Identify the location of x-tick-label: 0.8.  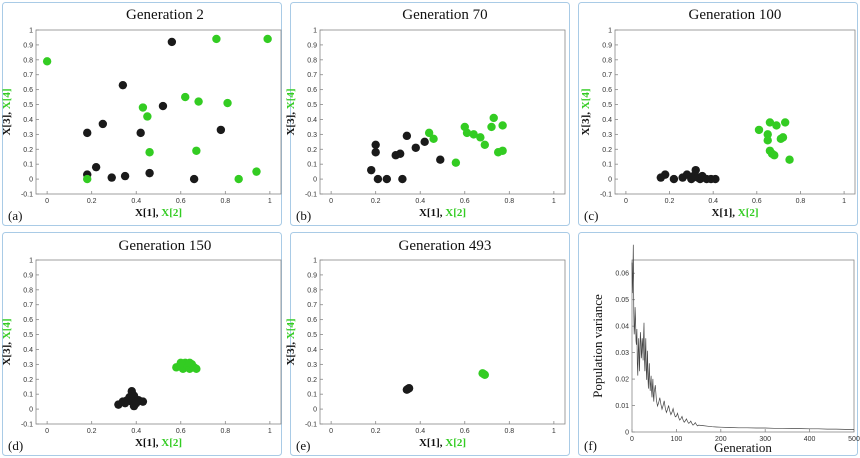
(509, 201).